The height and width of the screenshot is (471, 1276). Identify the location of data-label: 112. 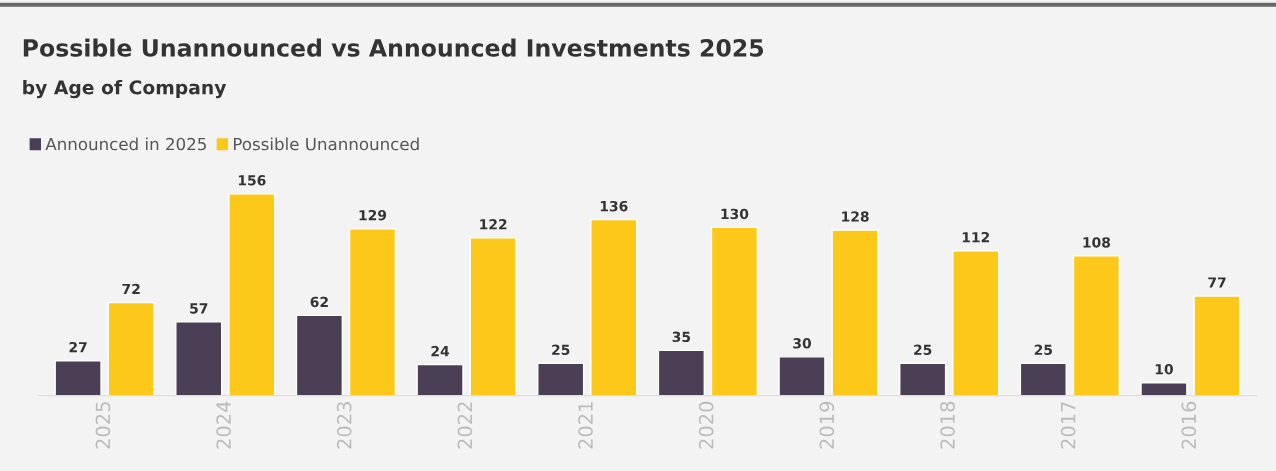
(976, 237).